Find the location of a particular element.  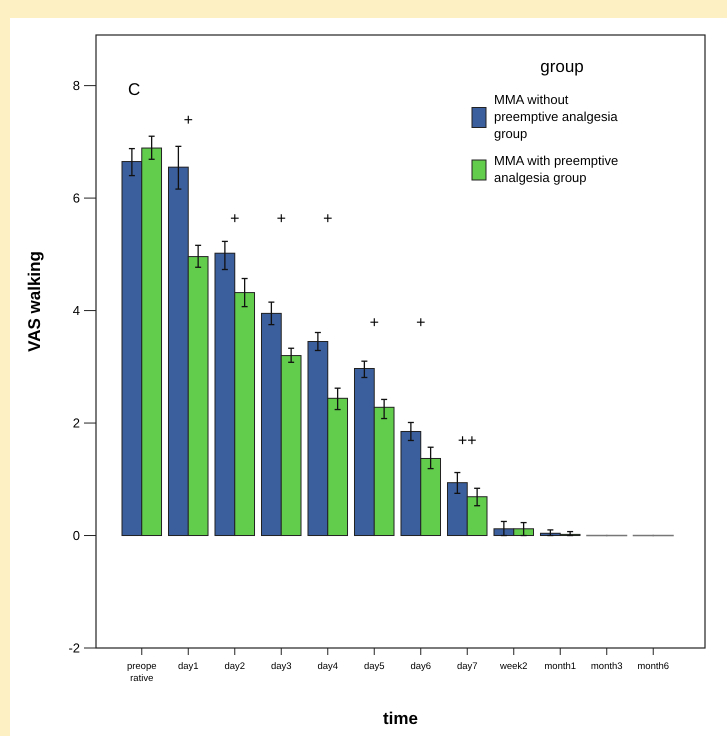

y-axis-title: VAS walking is located at coordinates (34, 301).